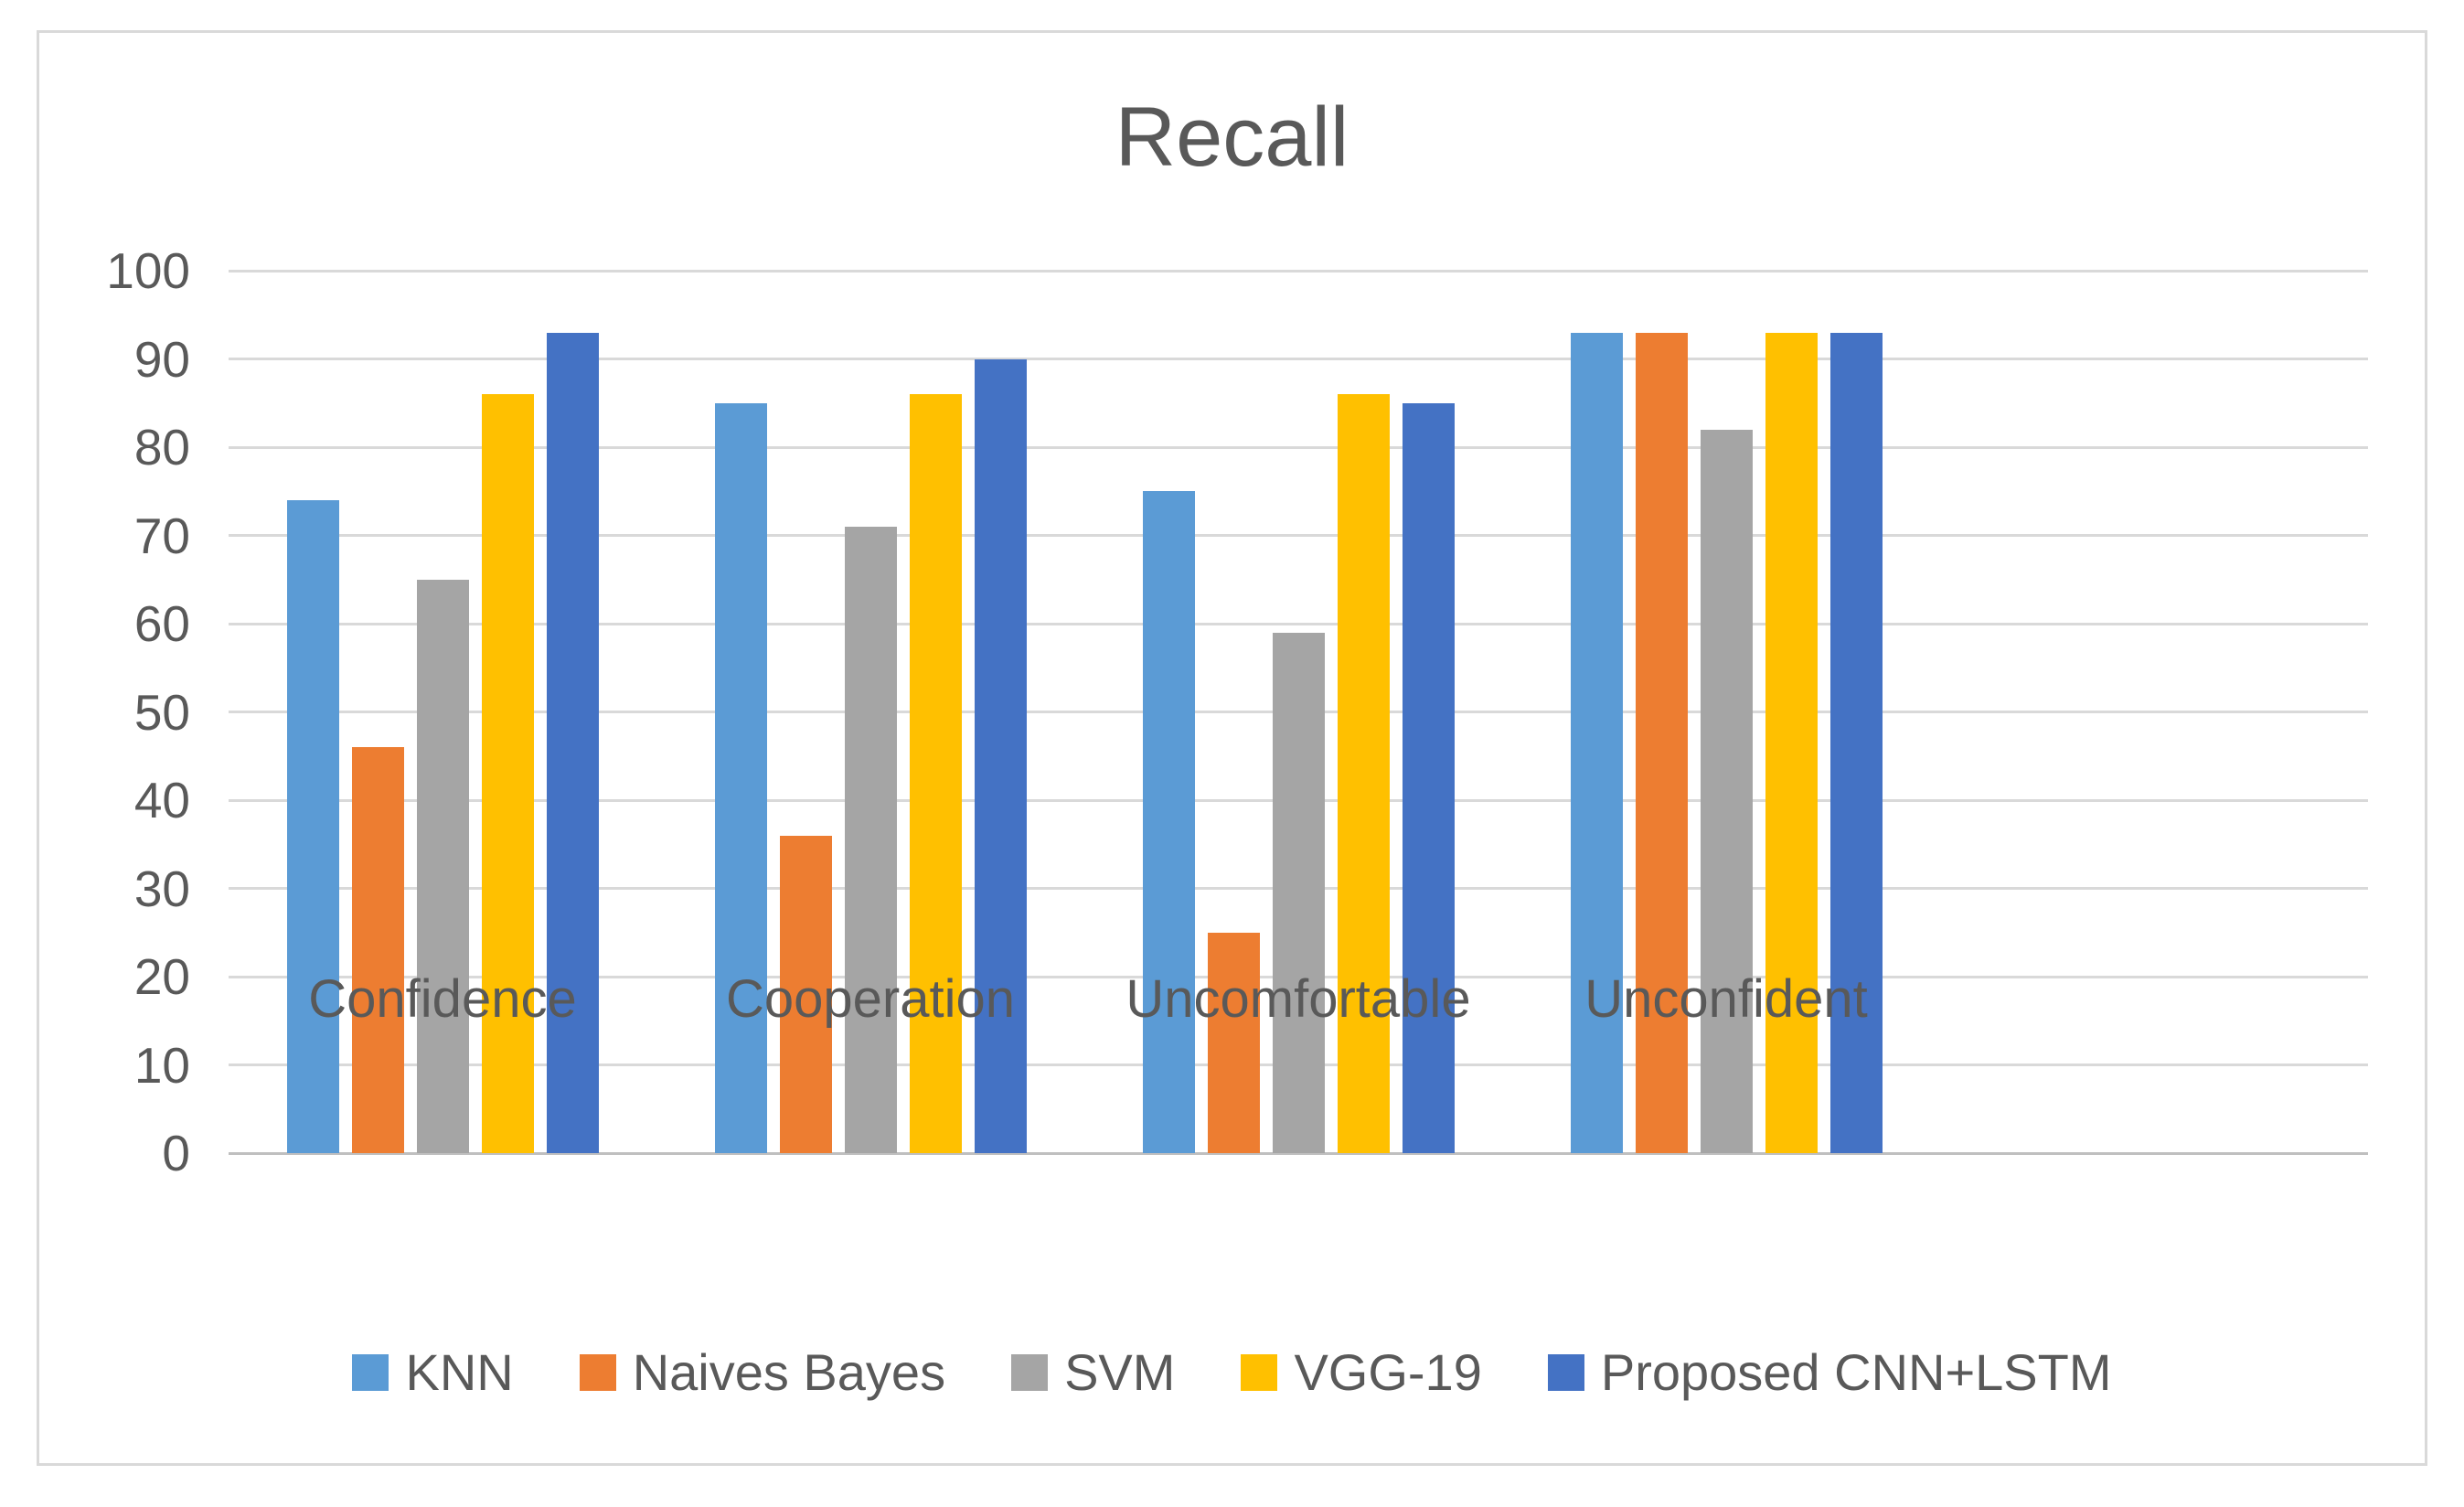 This screenshot has width=2464, height=1507. I want to click on legend-item-proposed-cnn-lstm: Proposed CNN+LSTM, so click(1829, 1372).